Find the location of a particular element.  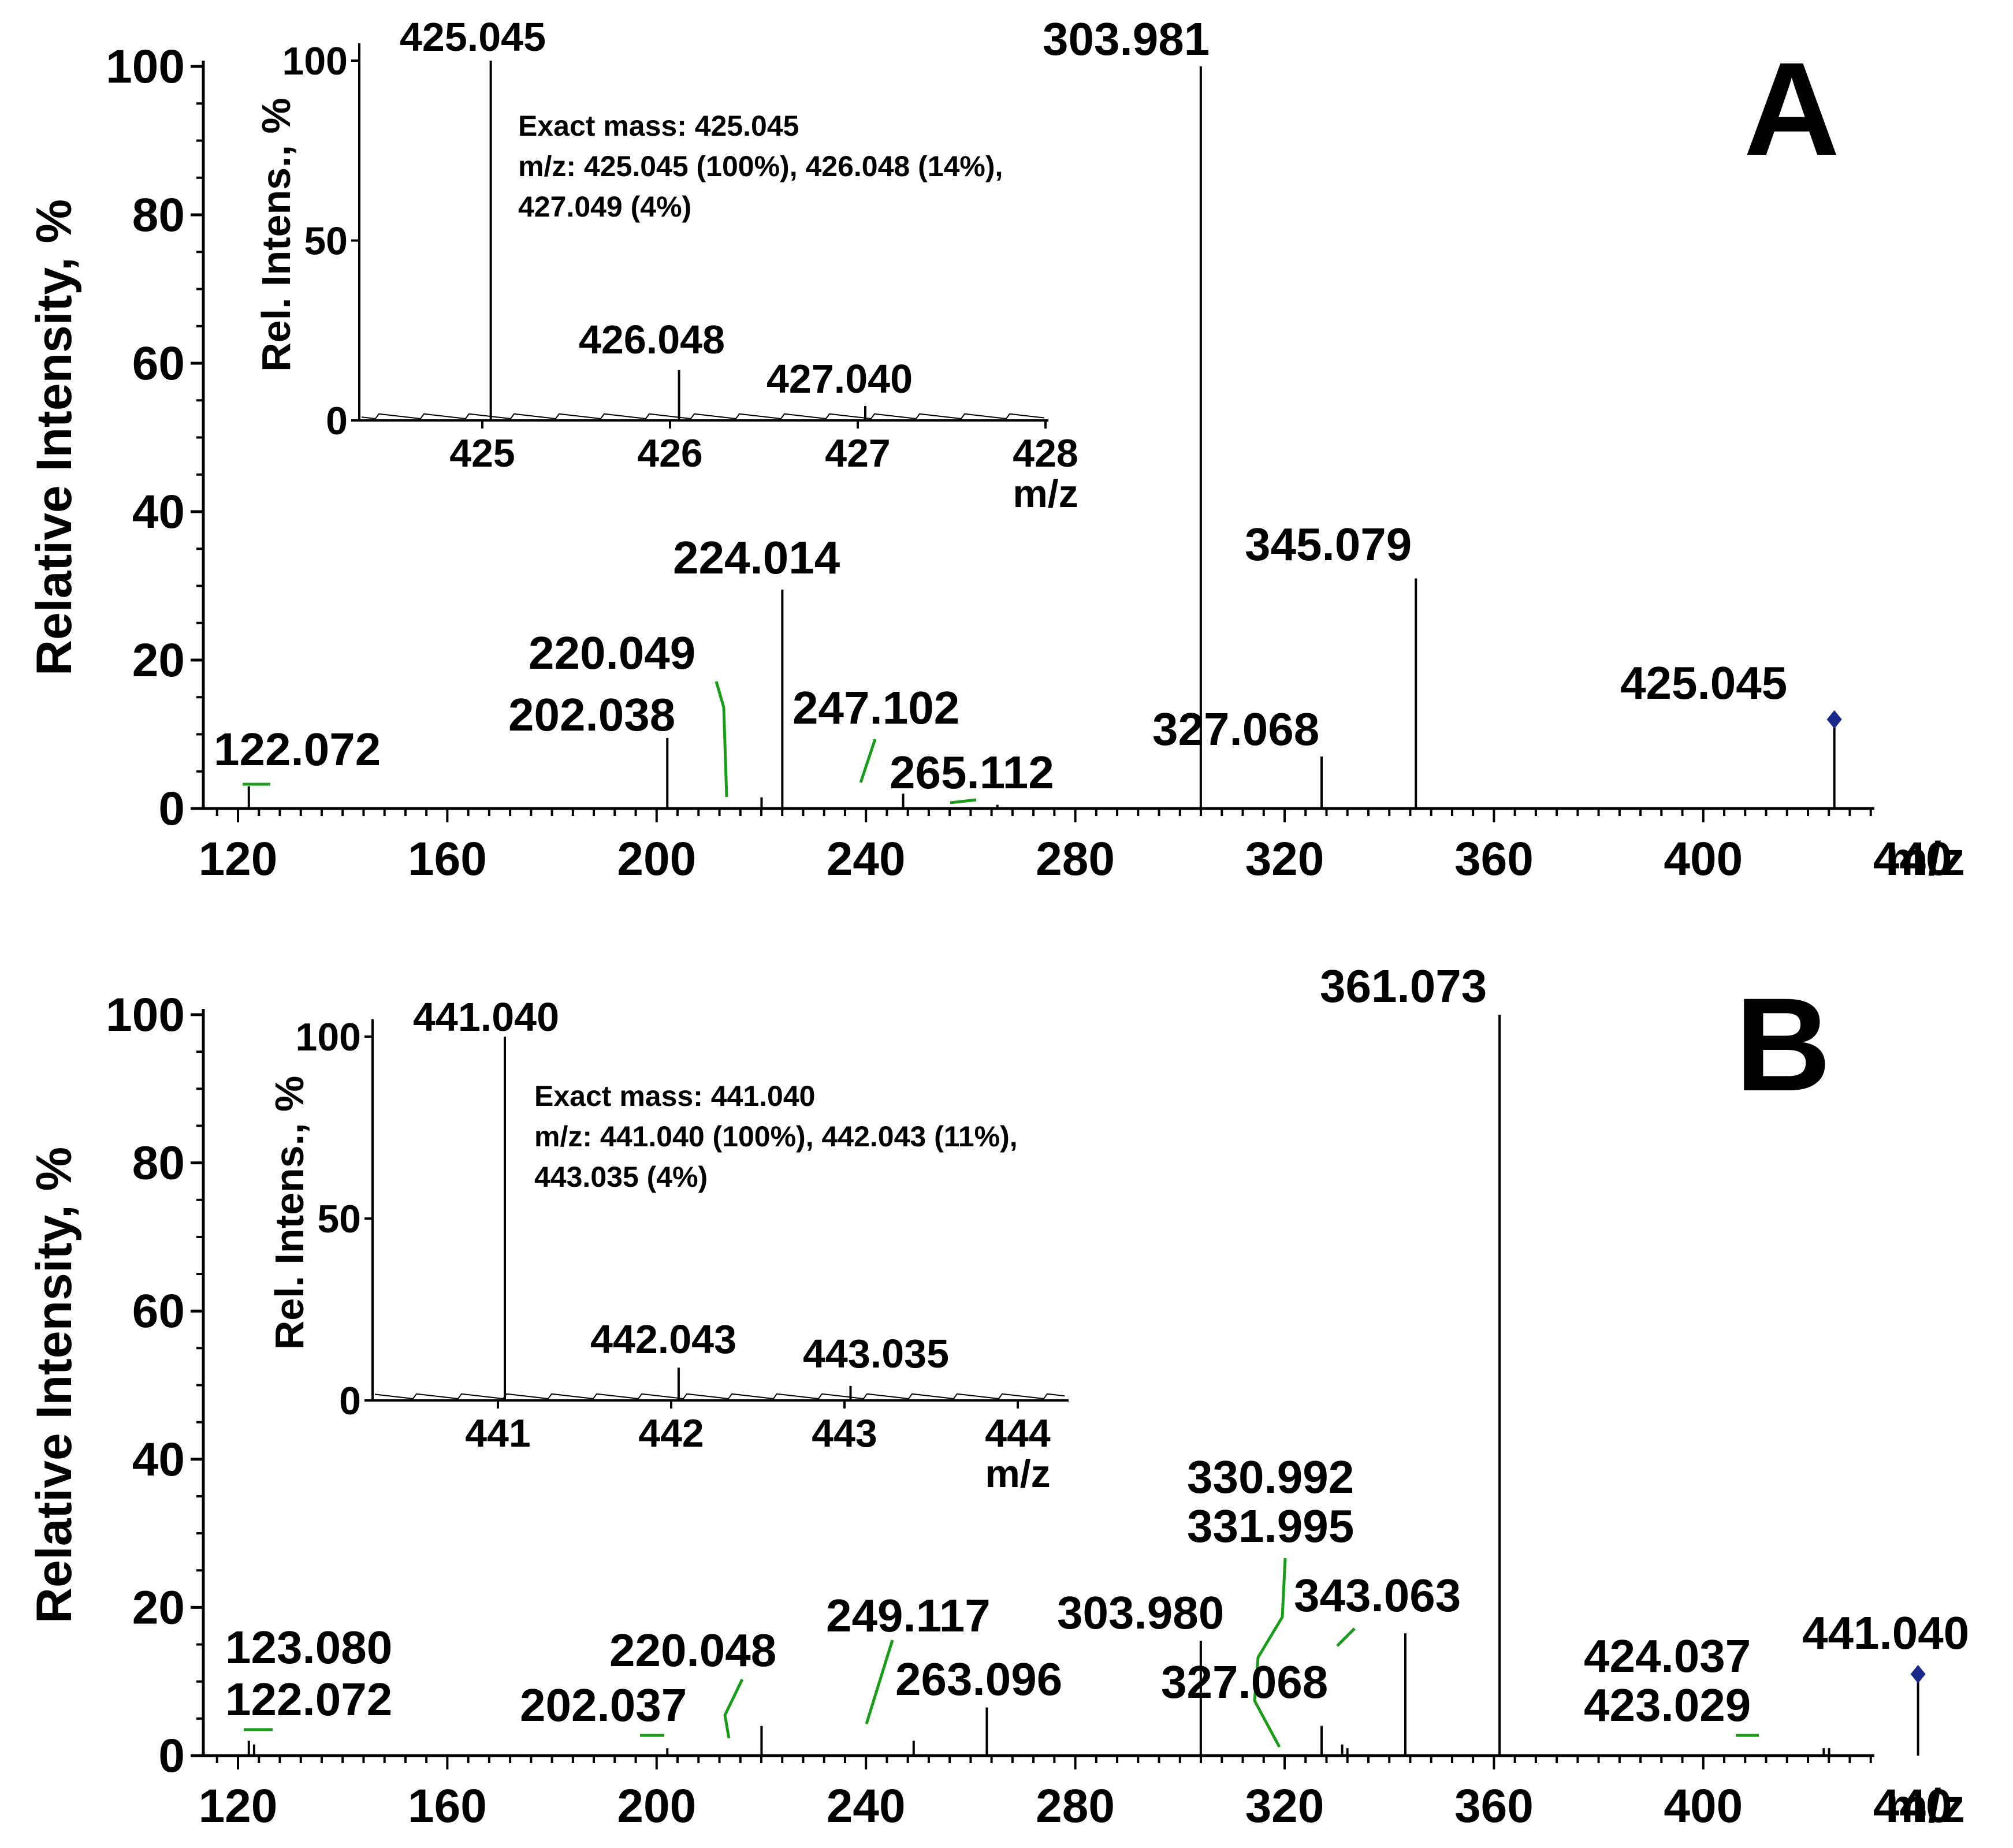

peak-label: 303.980 is located at coordinates (1140, 1613).